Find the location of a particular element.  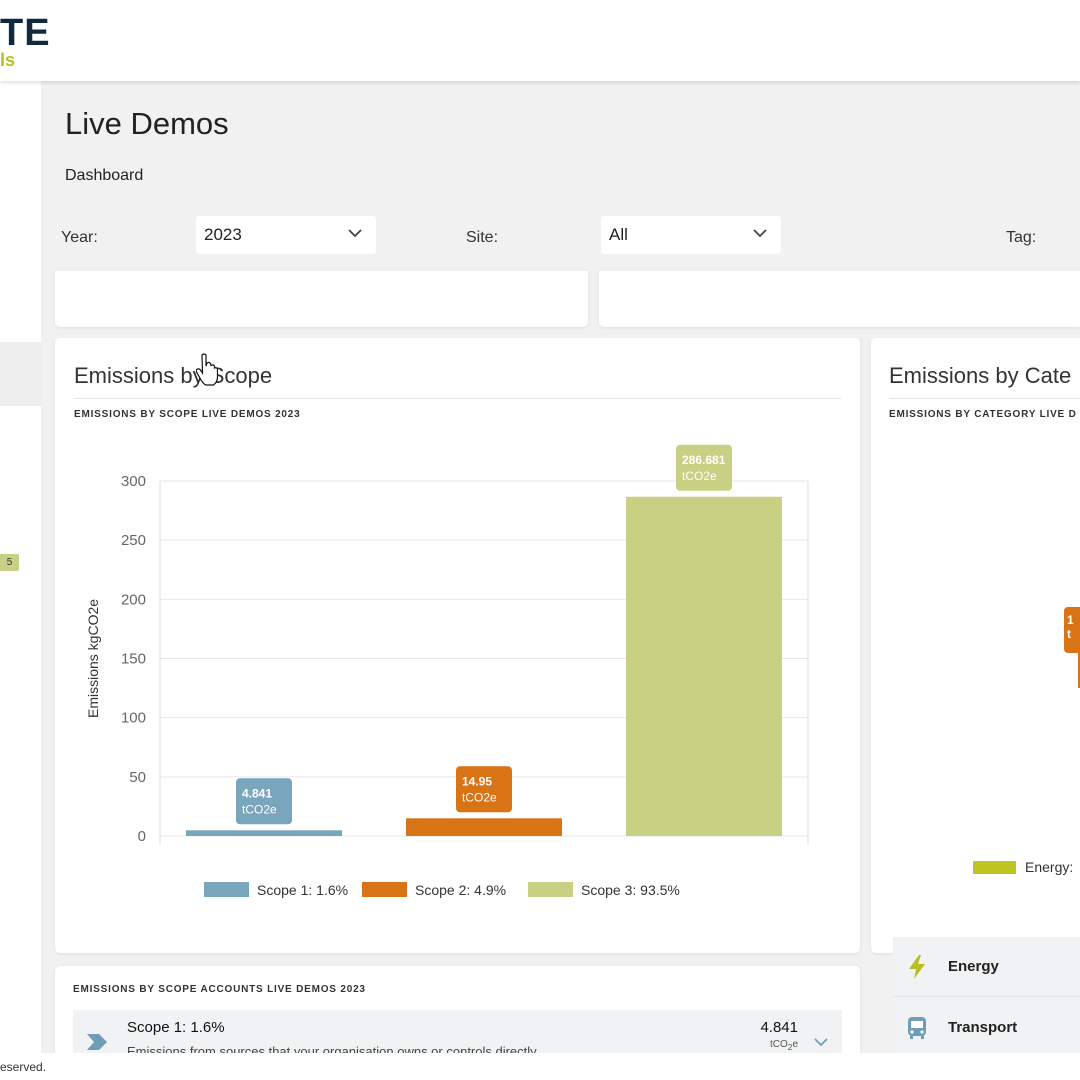

data-label-value: 14.95 is located at coordinates (477, 781).